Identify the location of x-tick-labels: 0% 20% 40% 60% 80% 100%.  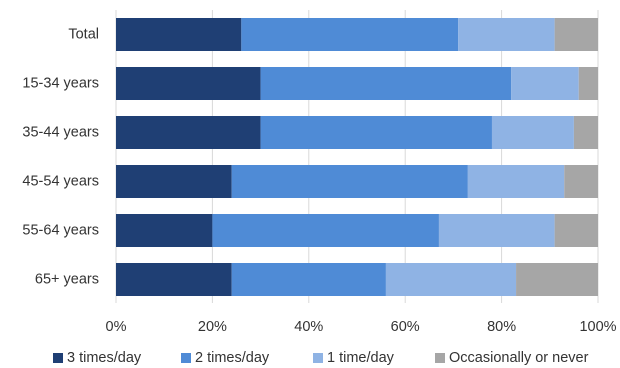
(361, 327).